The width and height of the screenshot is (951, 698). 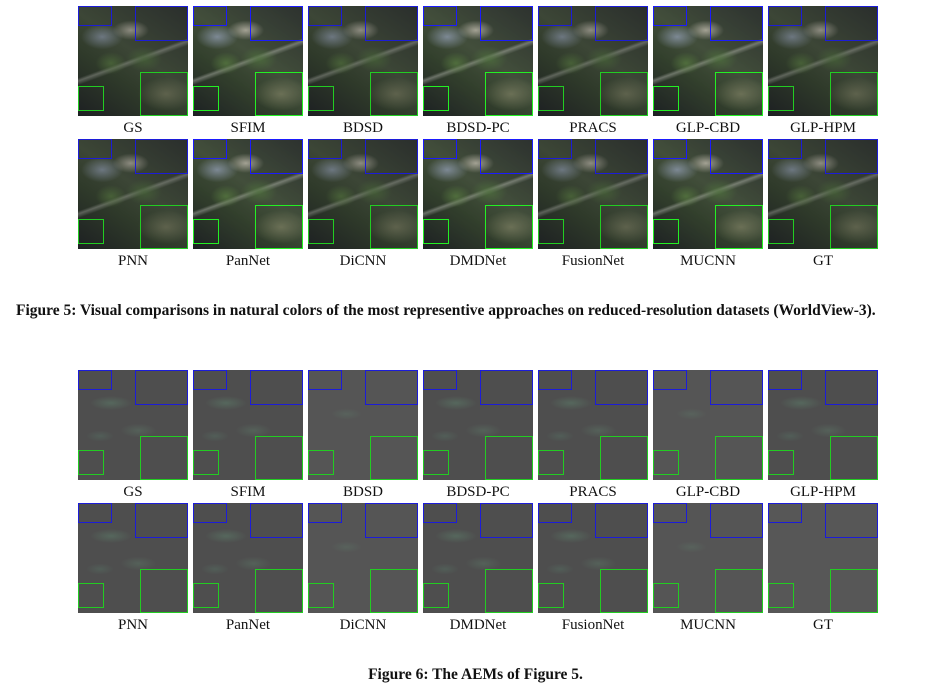 What do you see at coordinates (478, 492) in the screenshot?
I see `figure-6-row-1-labels: GS SFIM BDSD BDSD-PC PRACS GLP-CBD GLP-HPM` at bounding box center [478, 492].